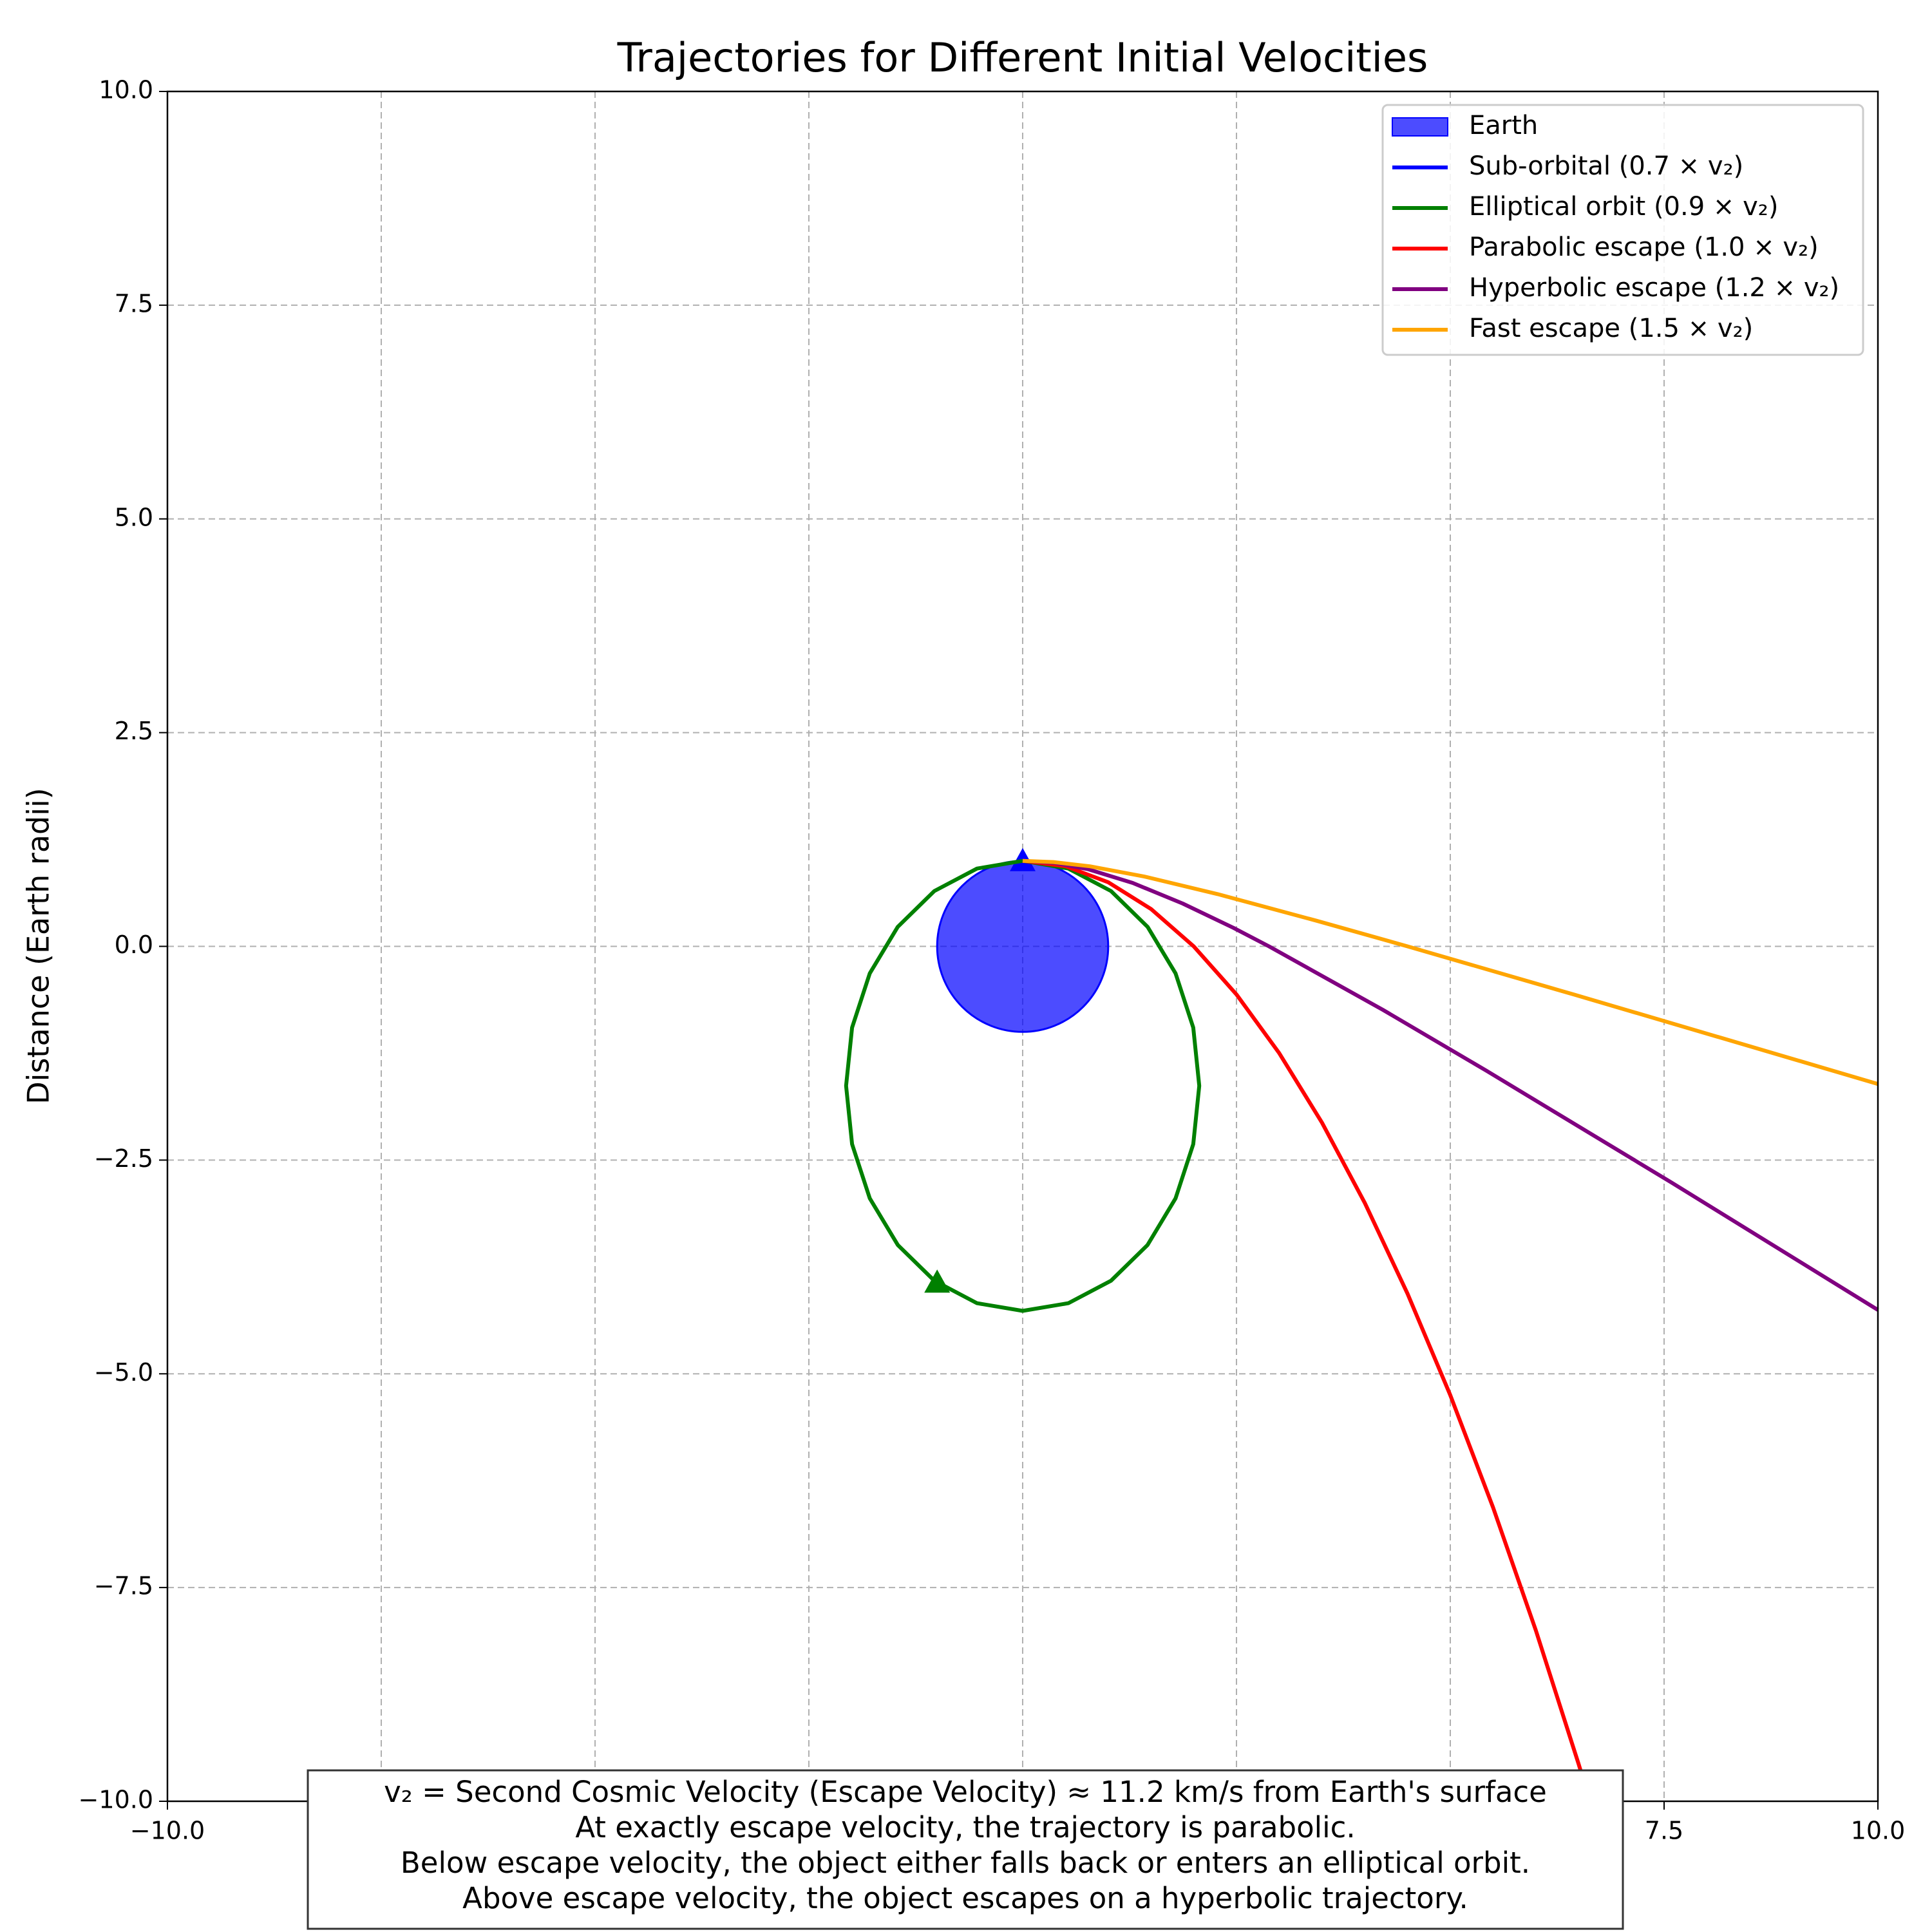 The image size is (1932, 1932). I want to click on legend-box, so click(1622, 230).